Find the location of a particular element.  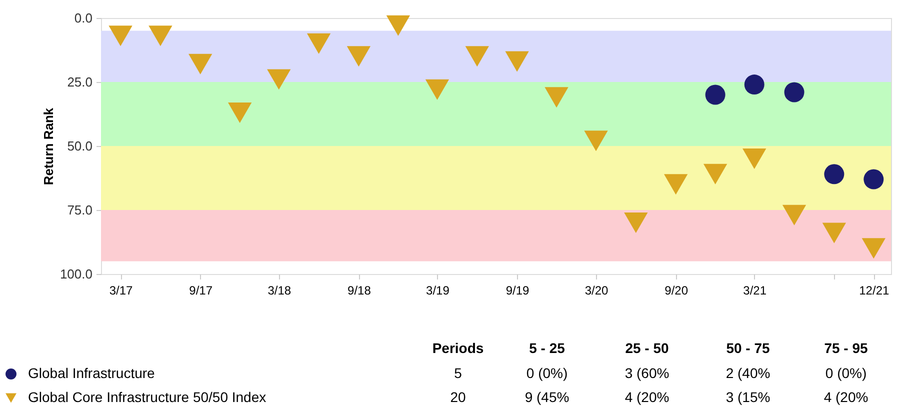

legend-label: Global Core Infrastructure 50/50 Index is located at coordinates (147, 397).